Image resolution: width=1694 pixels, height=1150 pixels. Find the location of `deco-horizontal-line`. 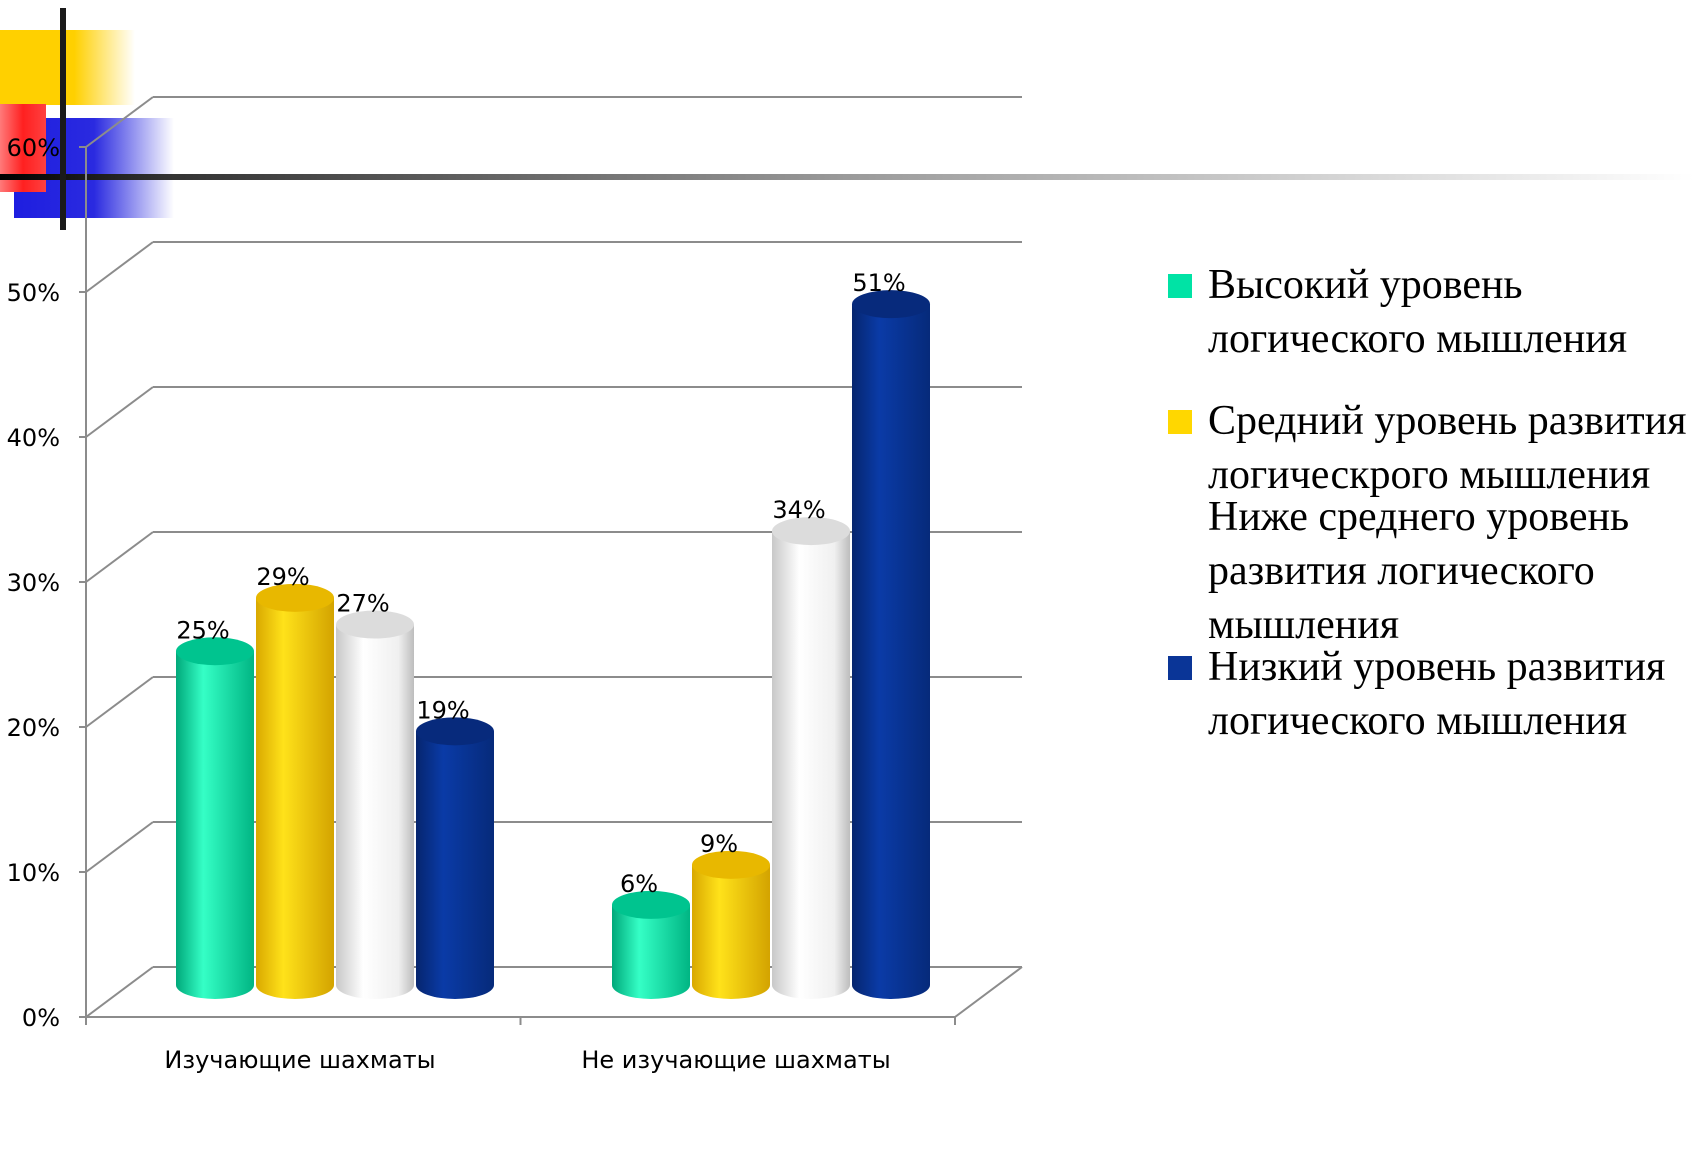

deco-horizontal-line is located at coordinates (847, 177).